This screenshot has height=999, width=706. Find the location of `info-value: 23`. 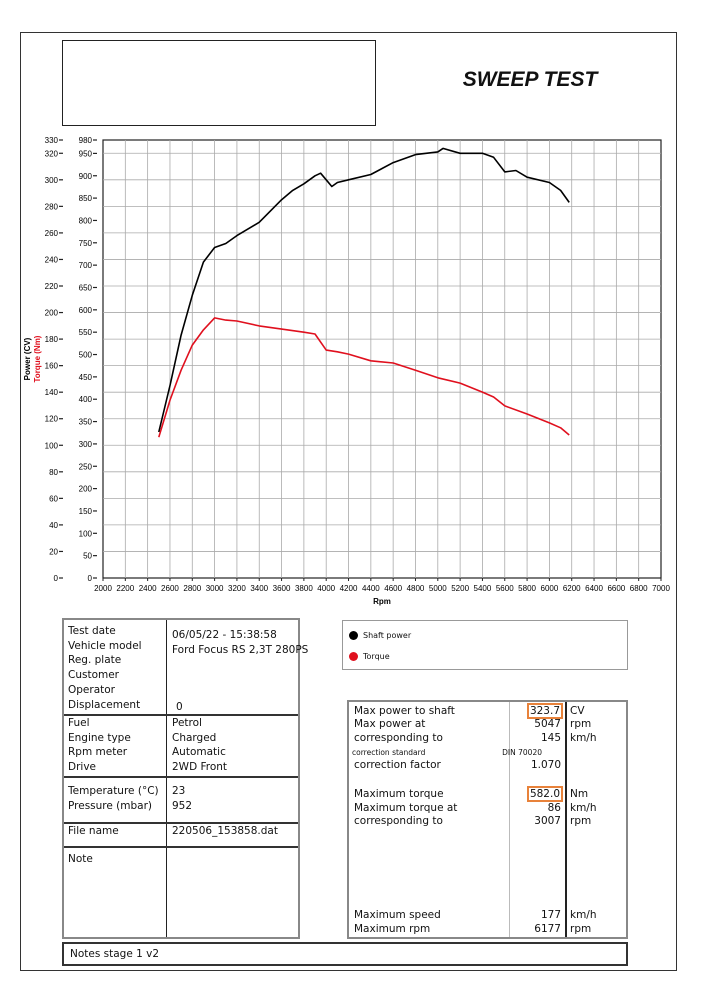

info-value: 23 is located at coordinates (179, 791).